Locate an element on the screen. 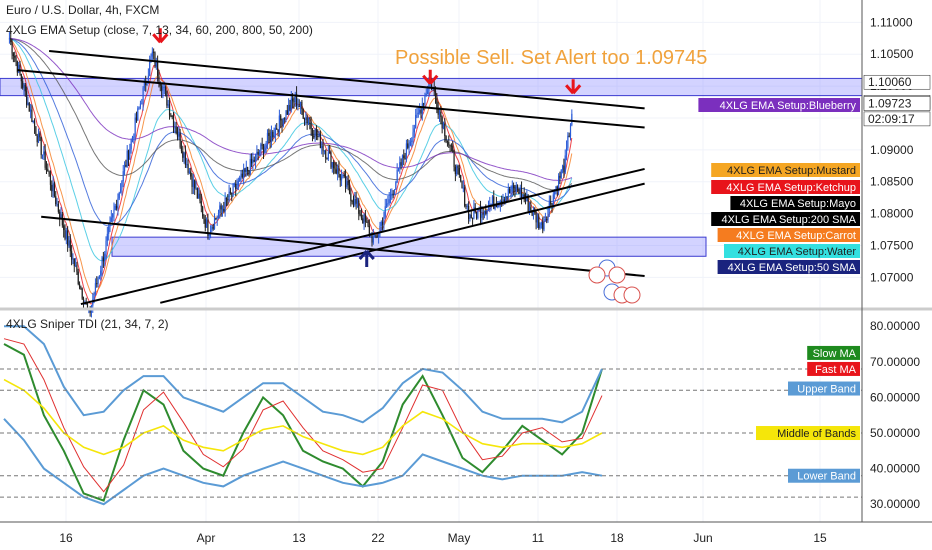  price-tick-label: 1.07000 is located at coordinates (892, 277).